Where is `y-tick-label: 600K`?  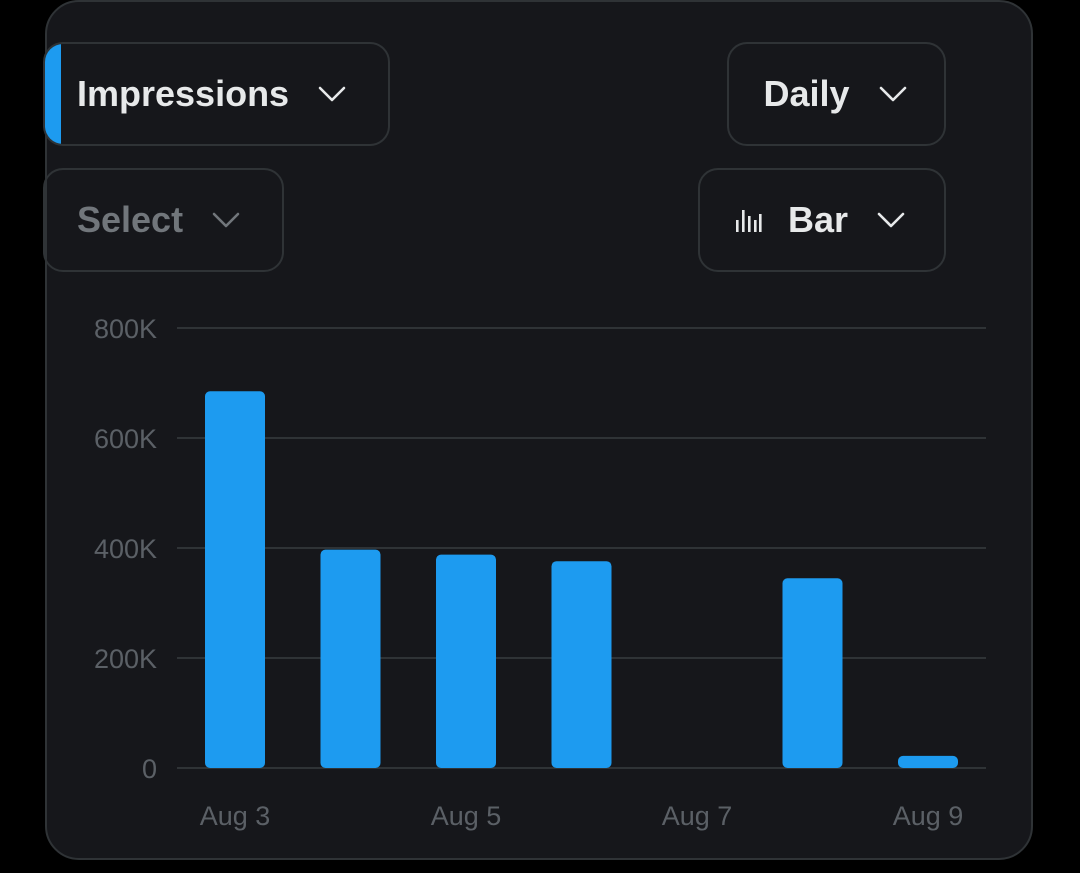
y-tick-label: 600K is located at coordinates (125, 439).